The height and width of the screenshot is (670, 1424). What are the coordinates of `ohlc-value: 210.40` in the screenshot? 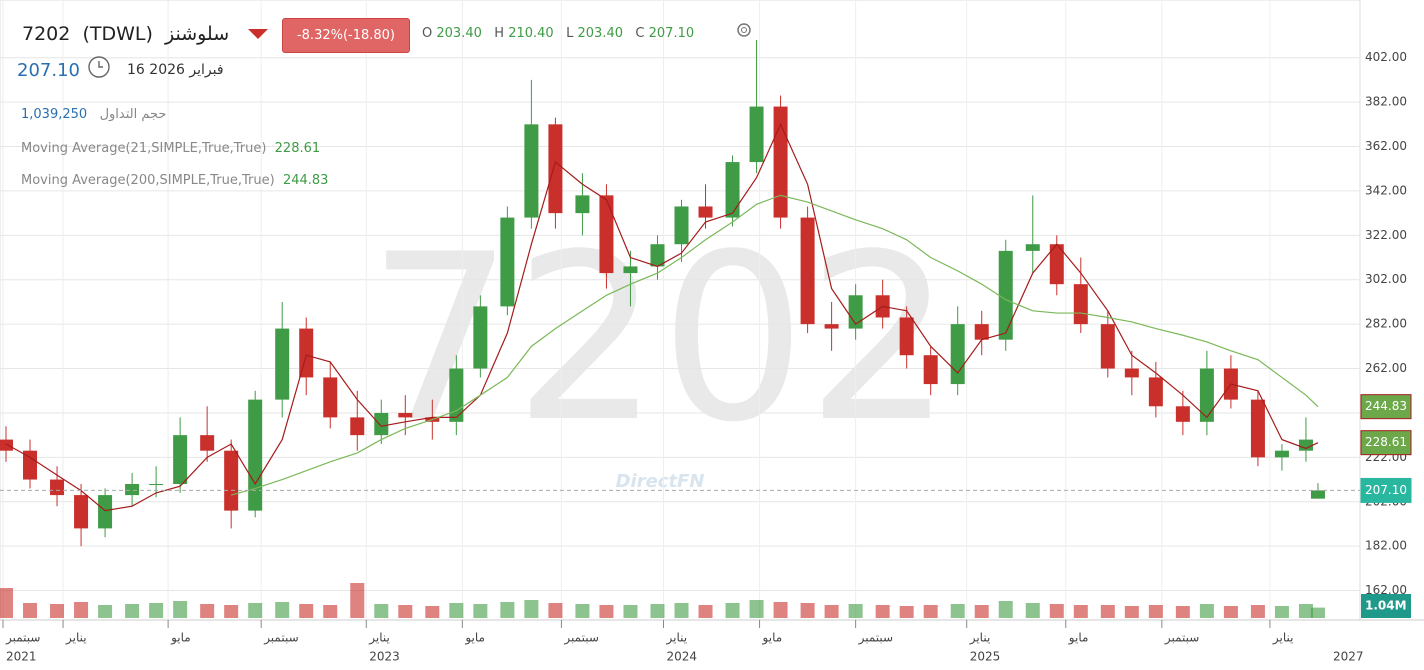 It's located at (531, 33).